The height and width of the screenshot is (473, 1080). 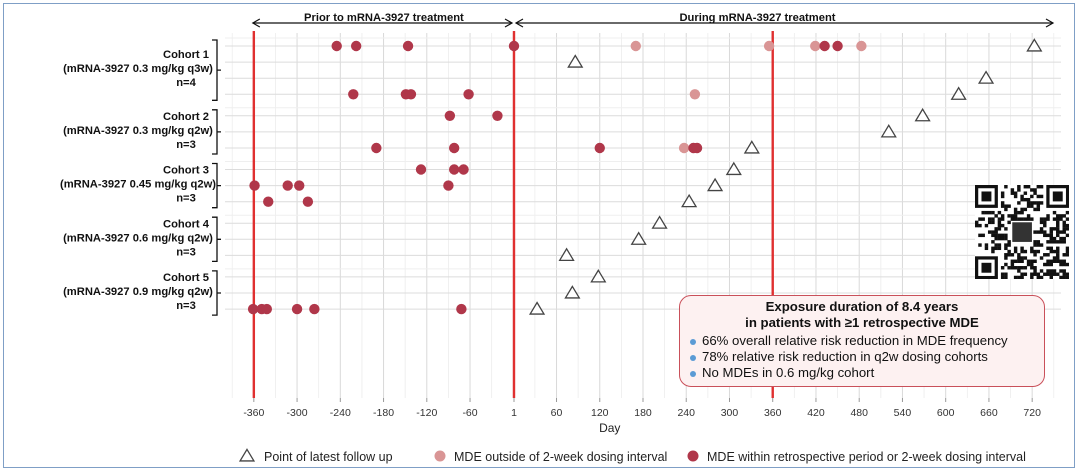 What do you see at coordinates (693, 357) in the screenshot?
I see `bullet-dot-icon` at bounding box center [693, 357].